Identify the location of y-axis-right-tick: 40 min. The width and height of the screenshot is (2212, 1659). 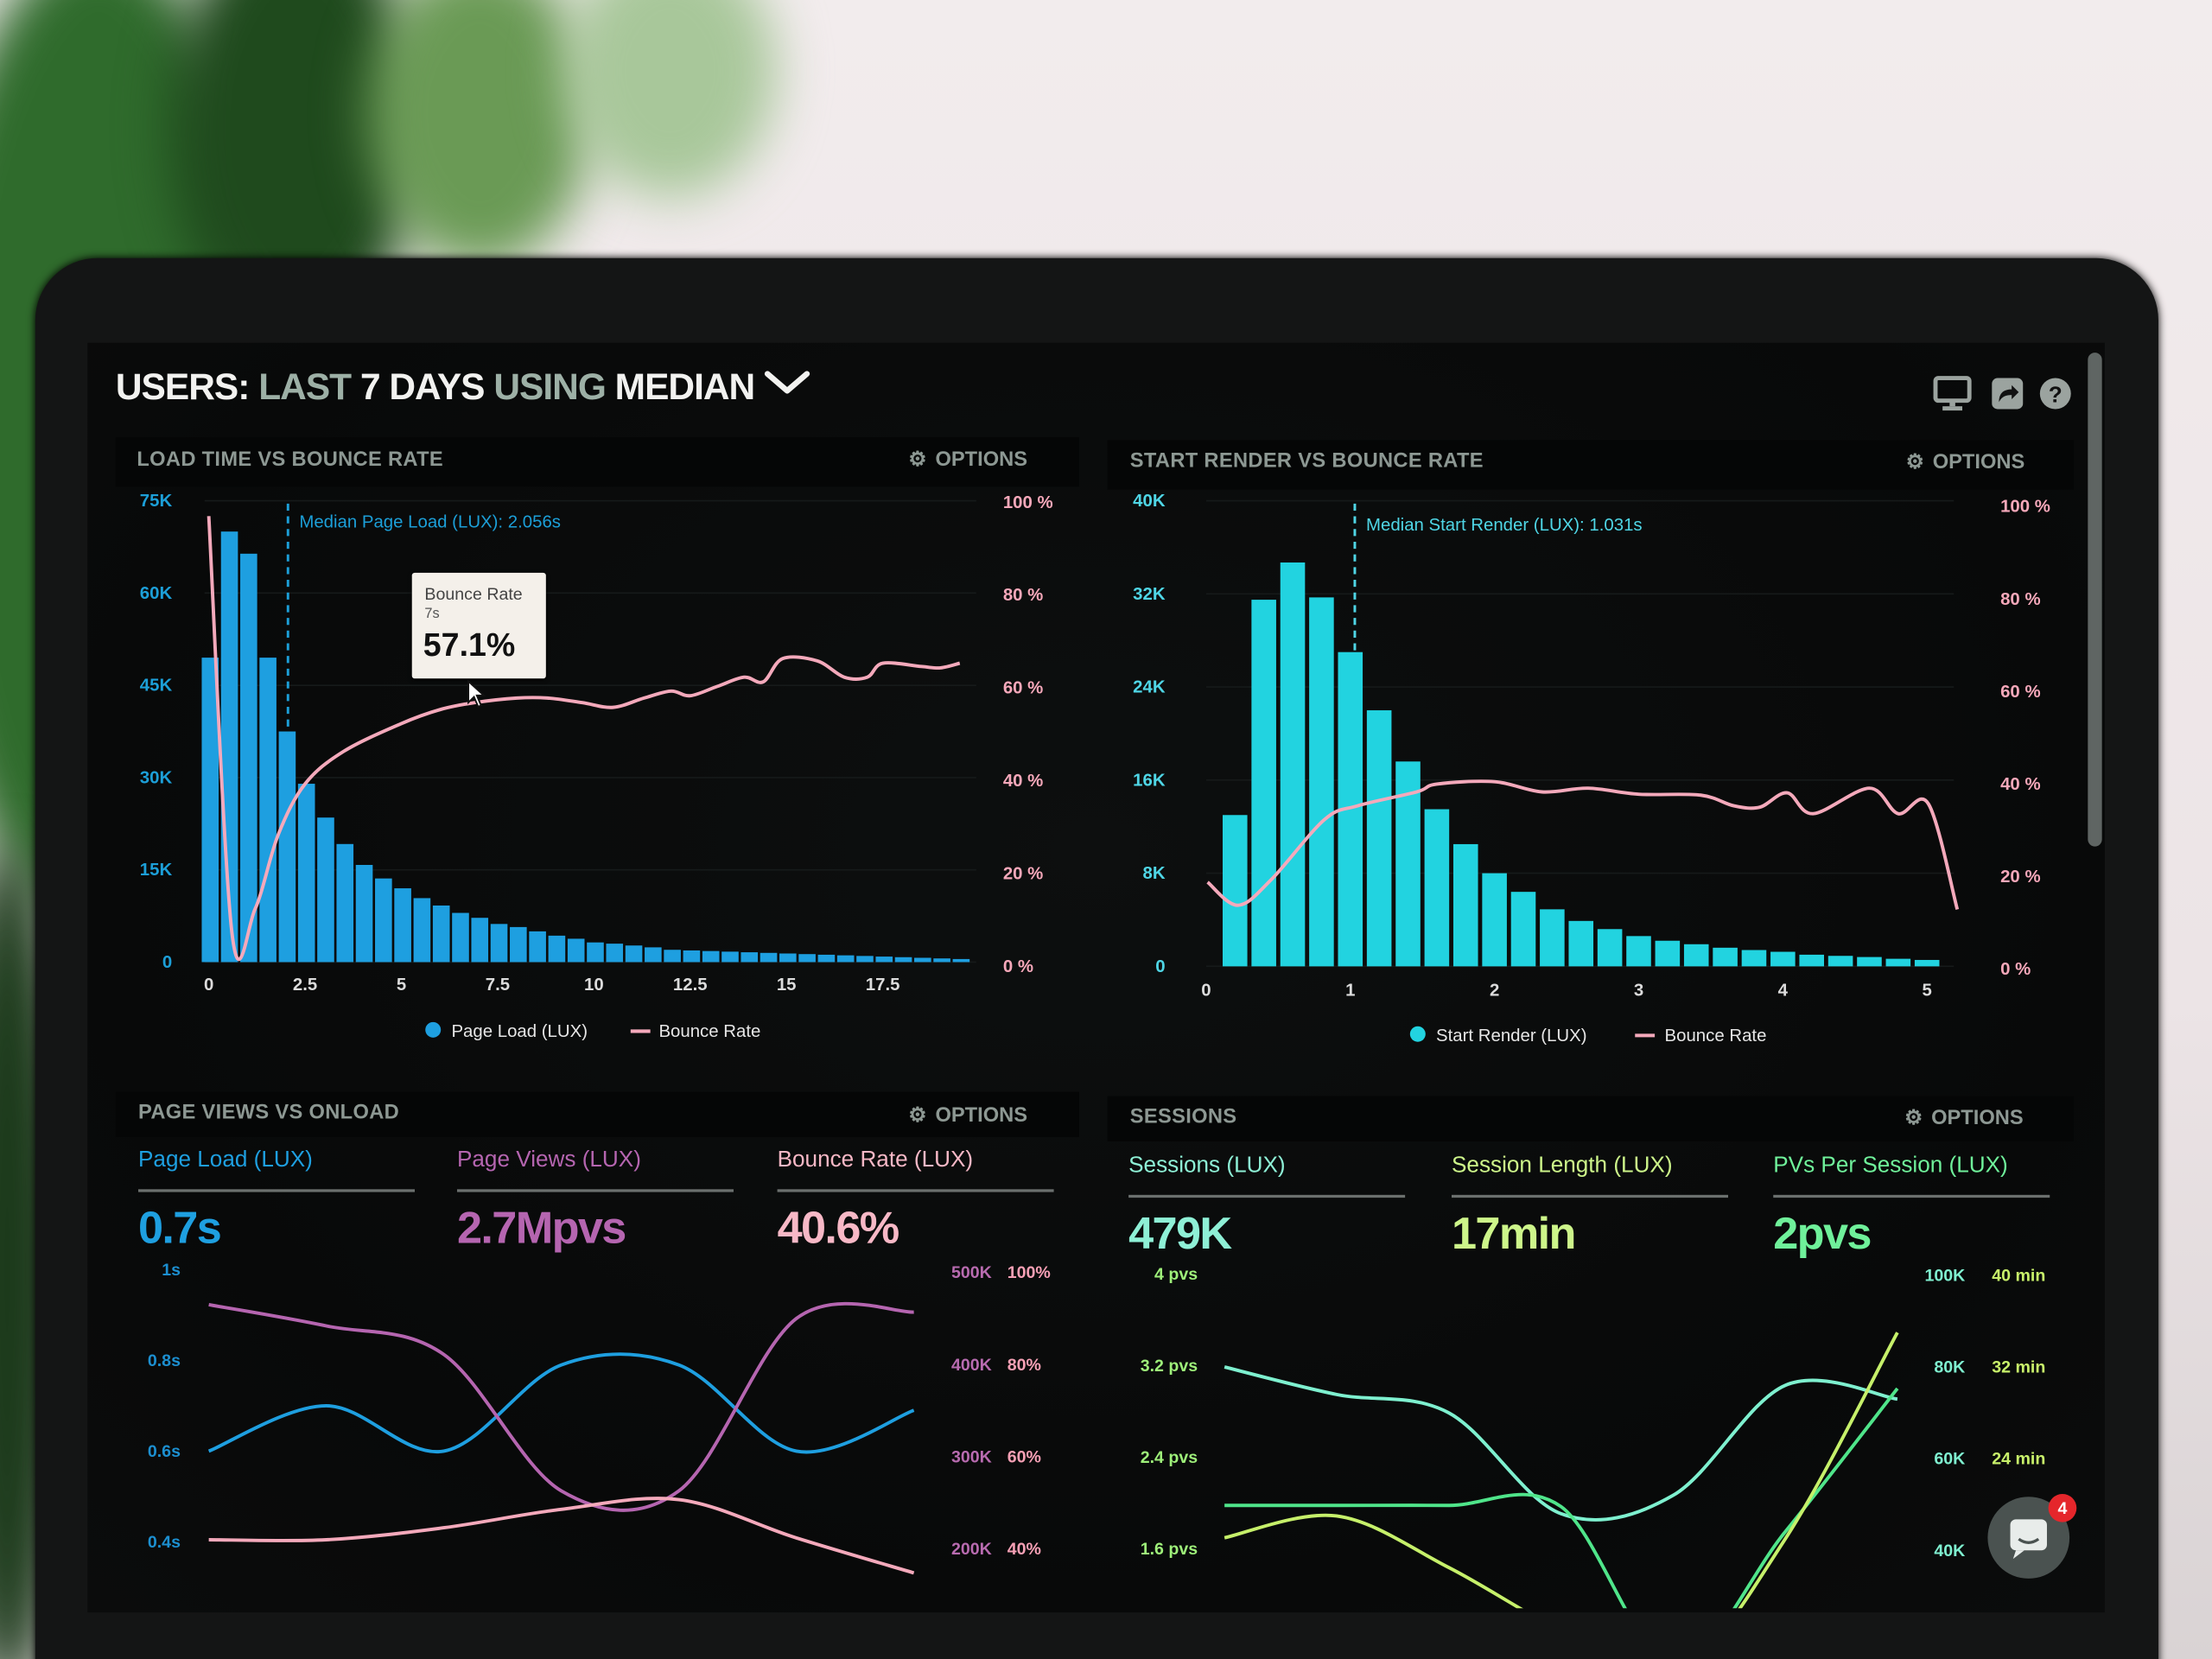
(2018, 1275).